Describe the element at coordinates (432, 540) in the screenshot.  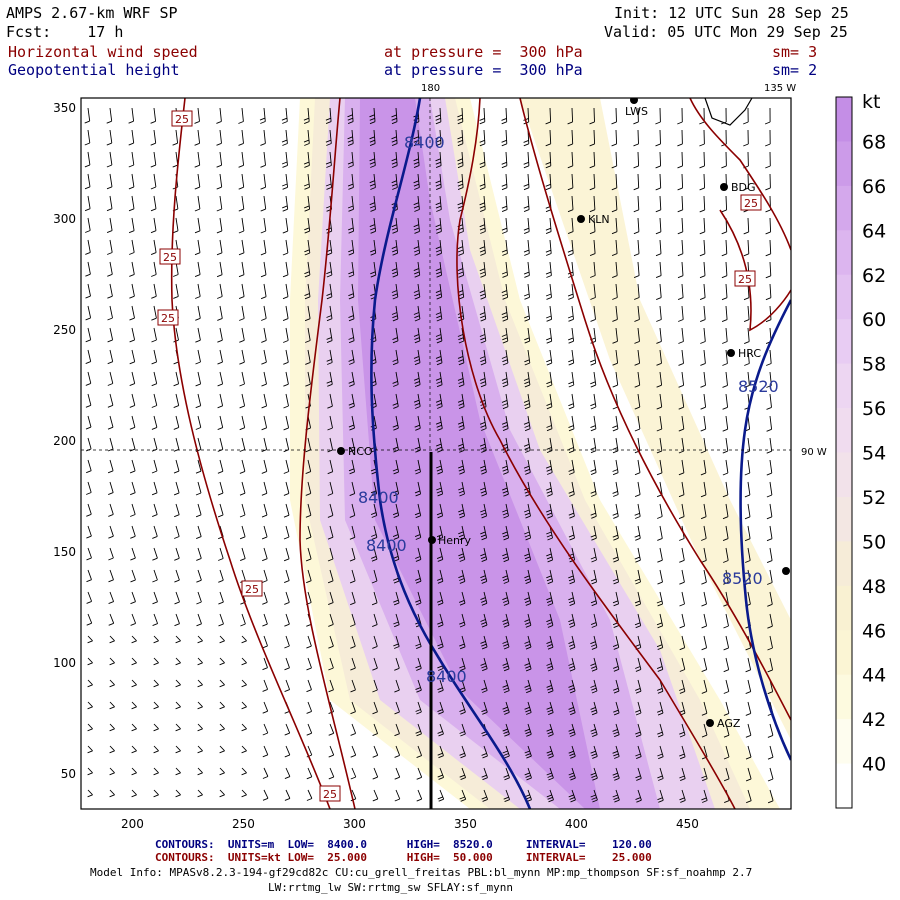
I see `station-henry-dot` at that location.